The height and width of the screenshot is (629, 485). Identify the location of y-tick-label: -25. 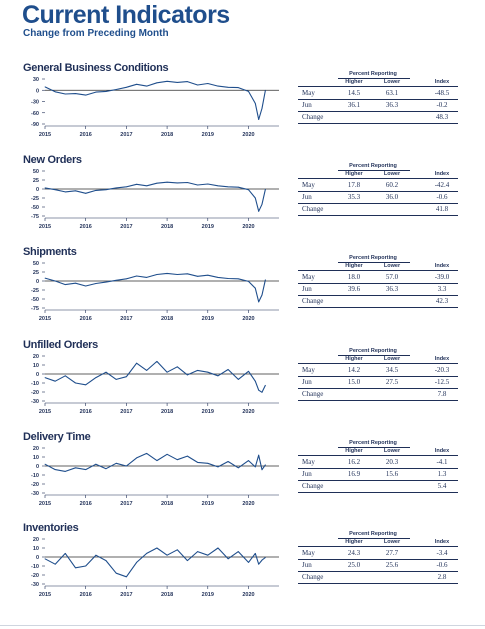
(35, 199).